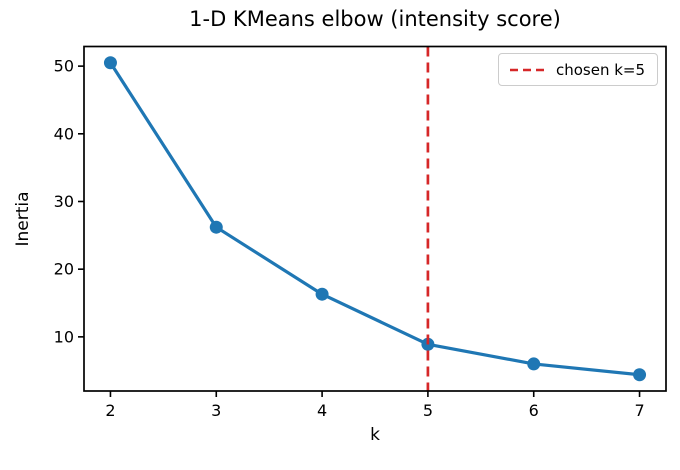  What do you see at coordinates (322, 410) in the screenshot?
I see `x-tick-label: 4` at bounding box center [322, 410].